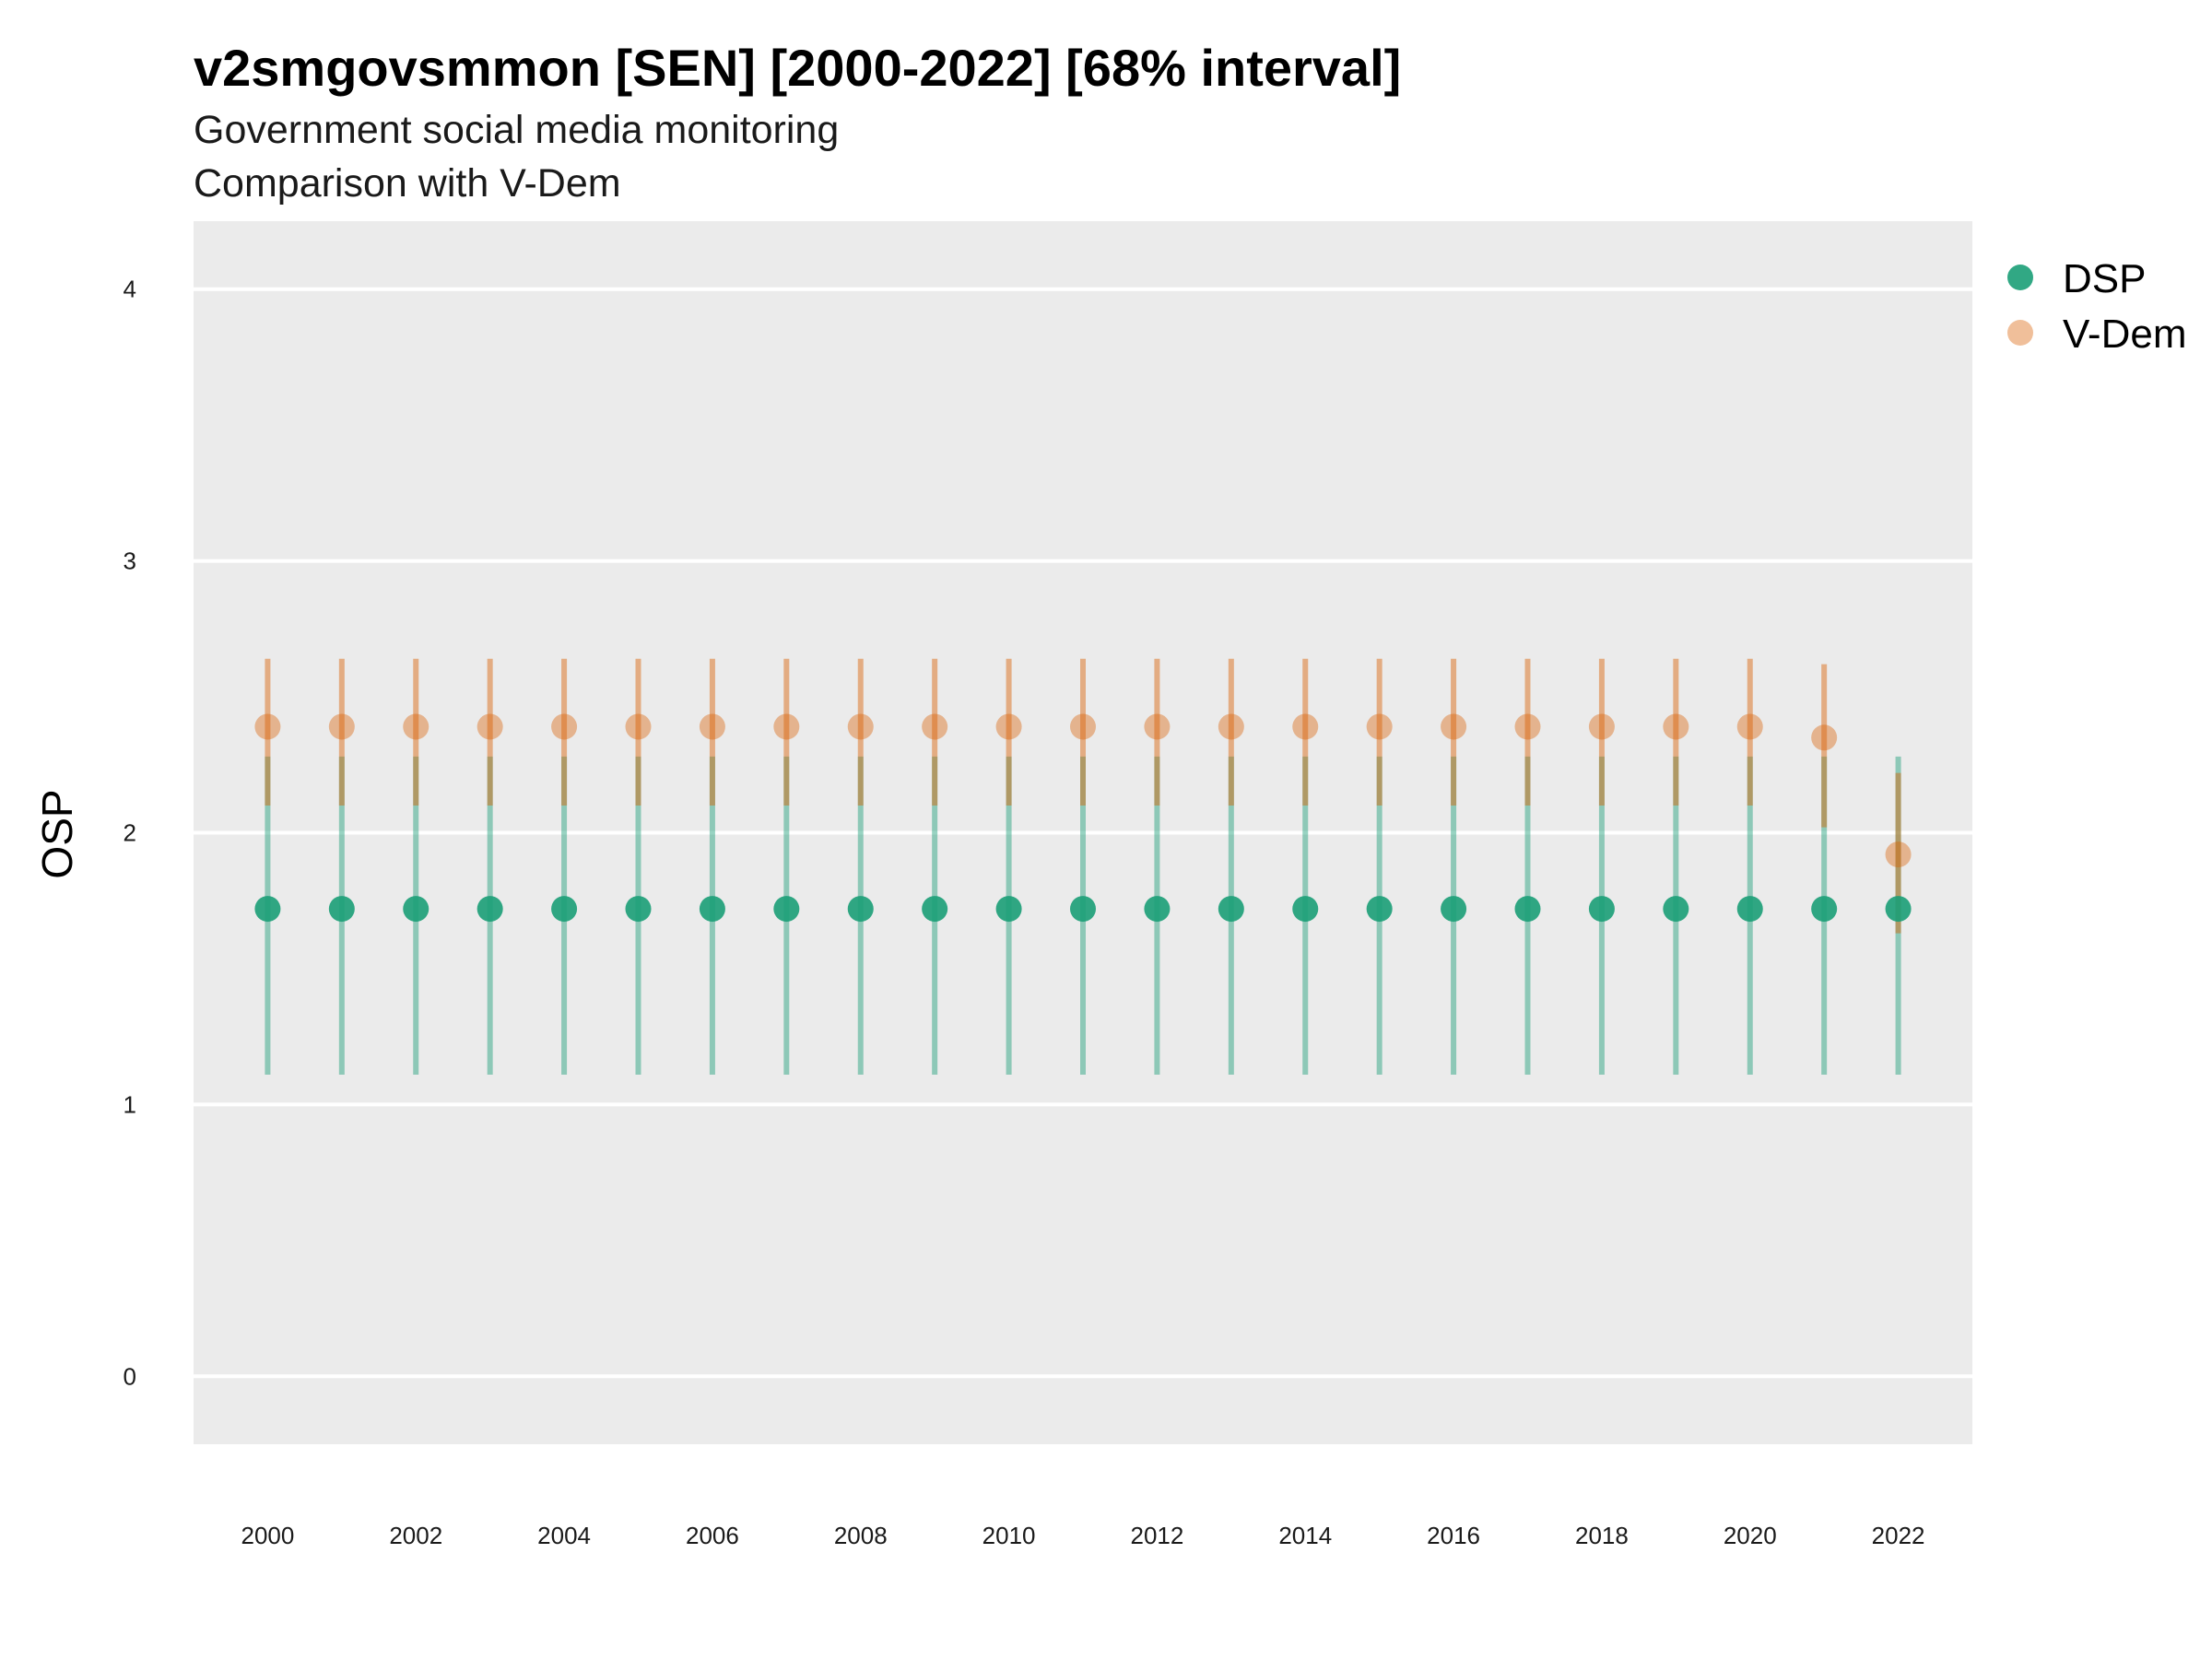 The width and height of the screenshot is (2212, 1659). Describe the element at coordinates (2096, 306) in the screenshot. I see `legend: DSP V-Dem` at that location.